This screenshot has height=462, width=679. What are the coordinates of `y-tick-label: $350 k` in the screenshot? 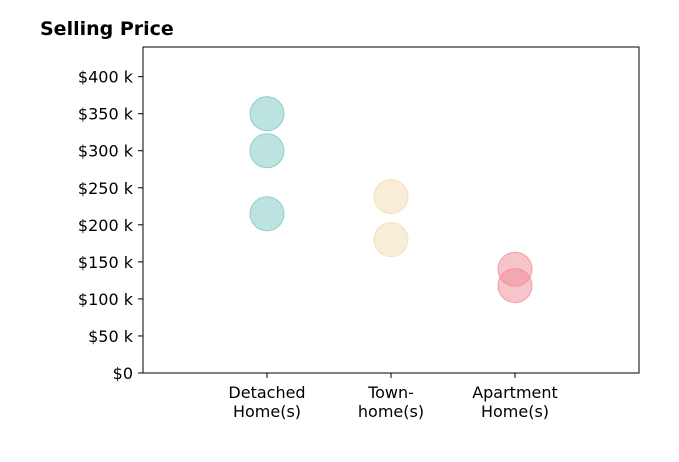 It's located at (106, 114).